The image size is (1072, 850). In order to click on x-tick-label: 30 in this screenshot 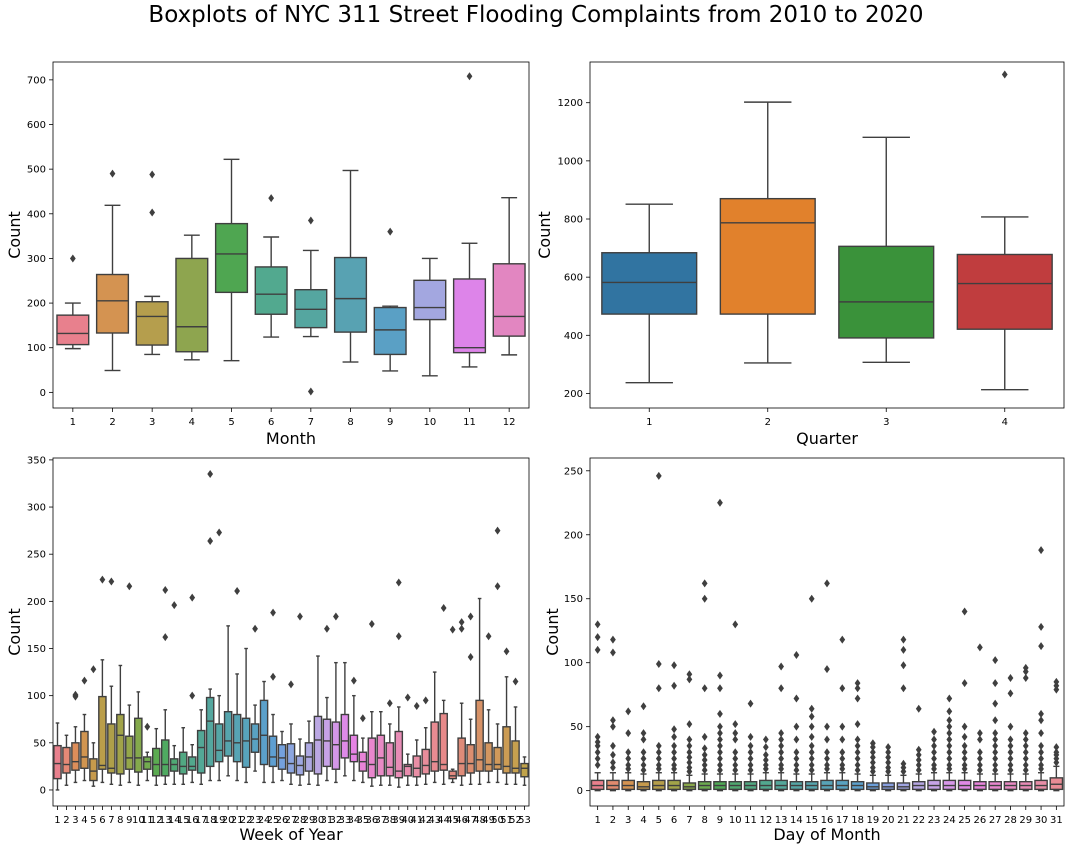, I will do `click(318, 820)`.